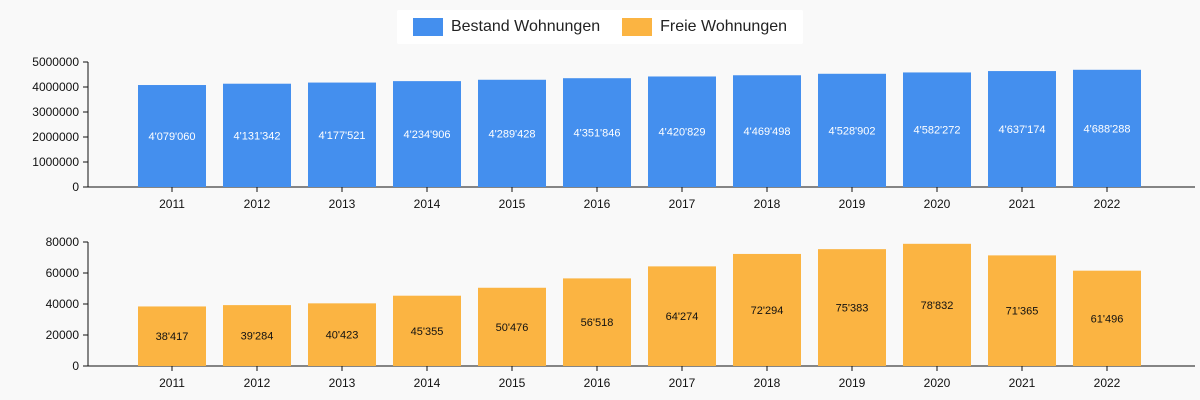  I want to click on data-label-bestand-2018: 4'469'498, so click(766, 132).